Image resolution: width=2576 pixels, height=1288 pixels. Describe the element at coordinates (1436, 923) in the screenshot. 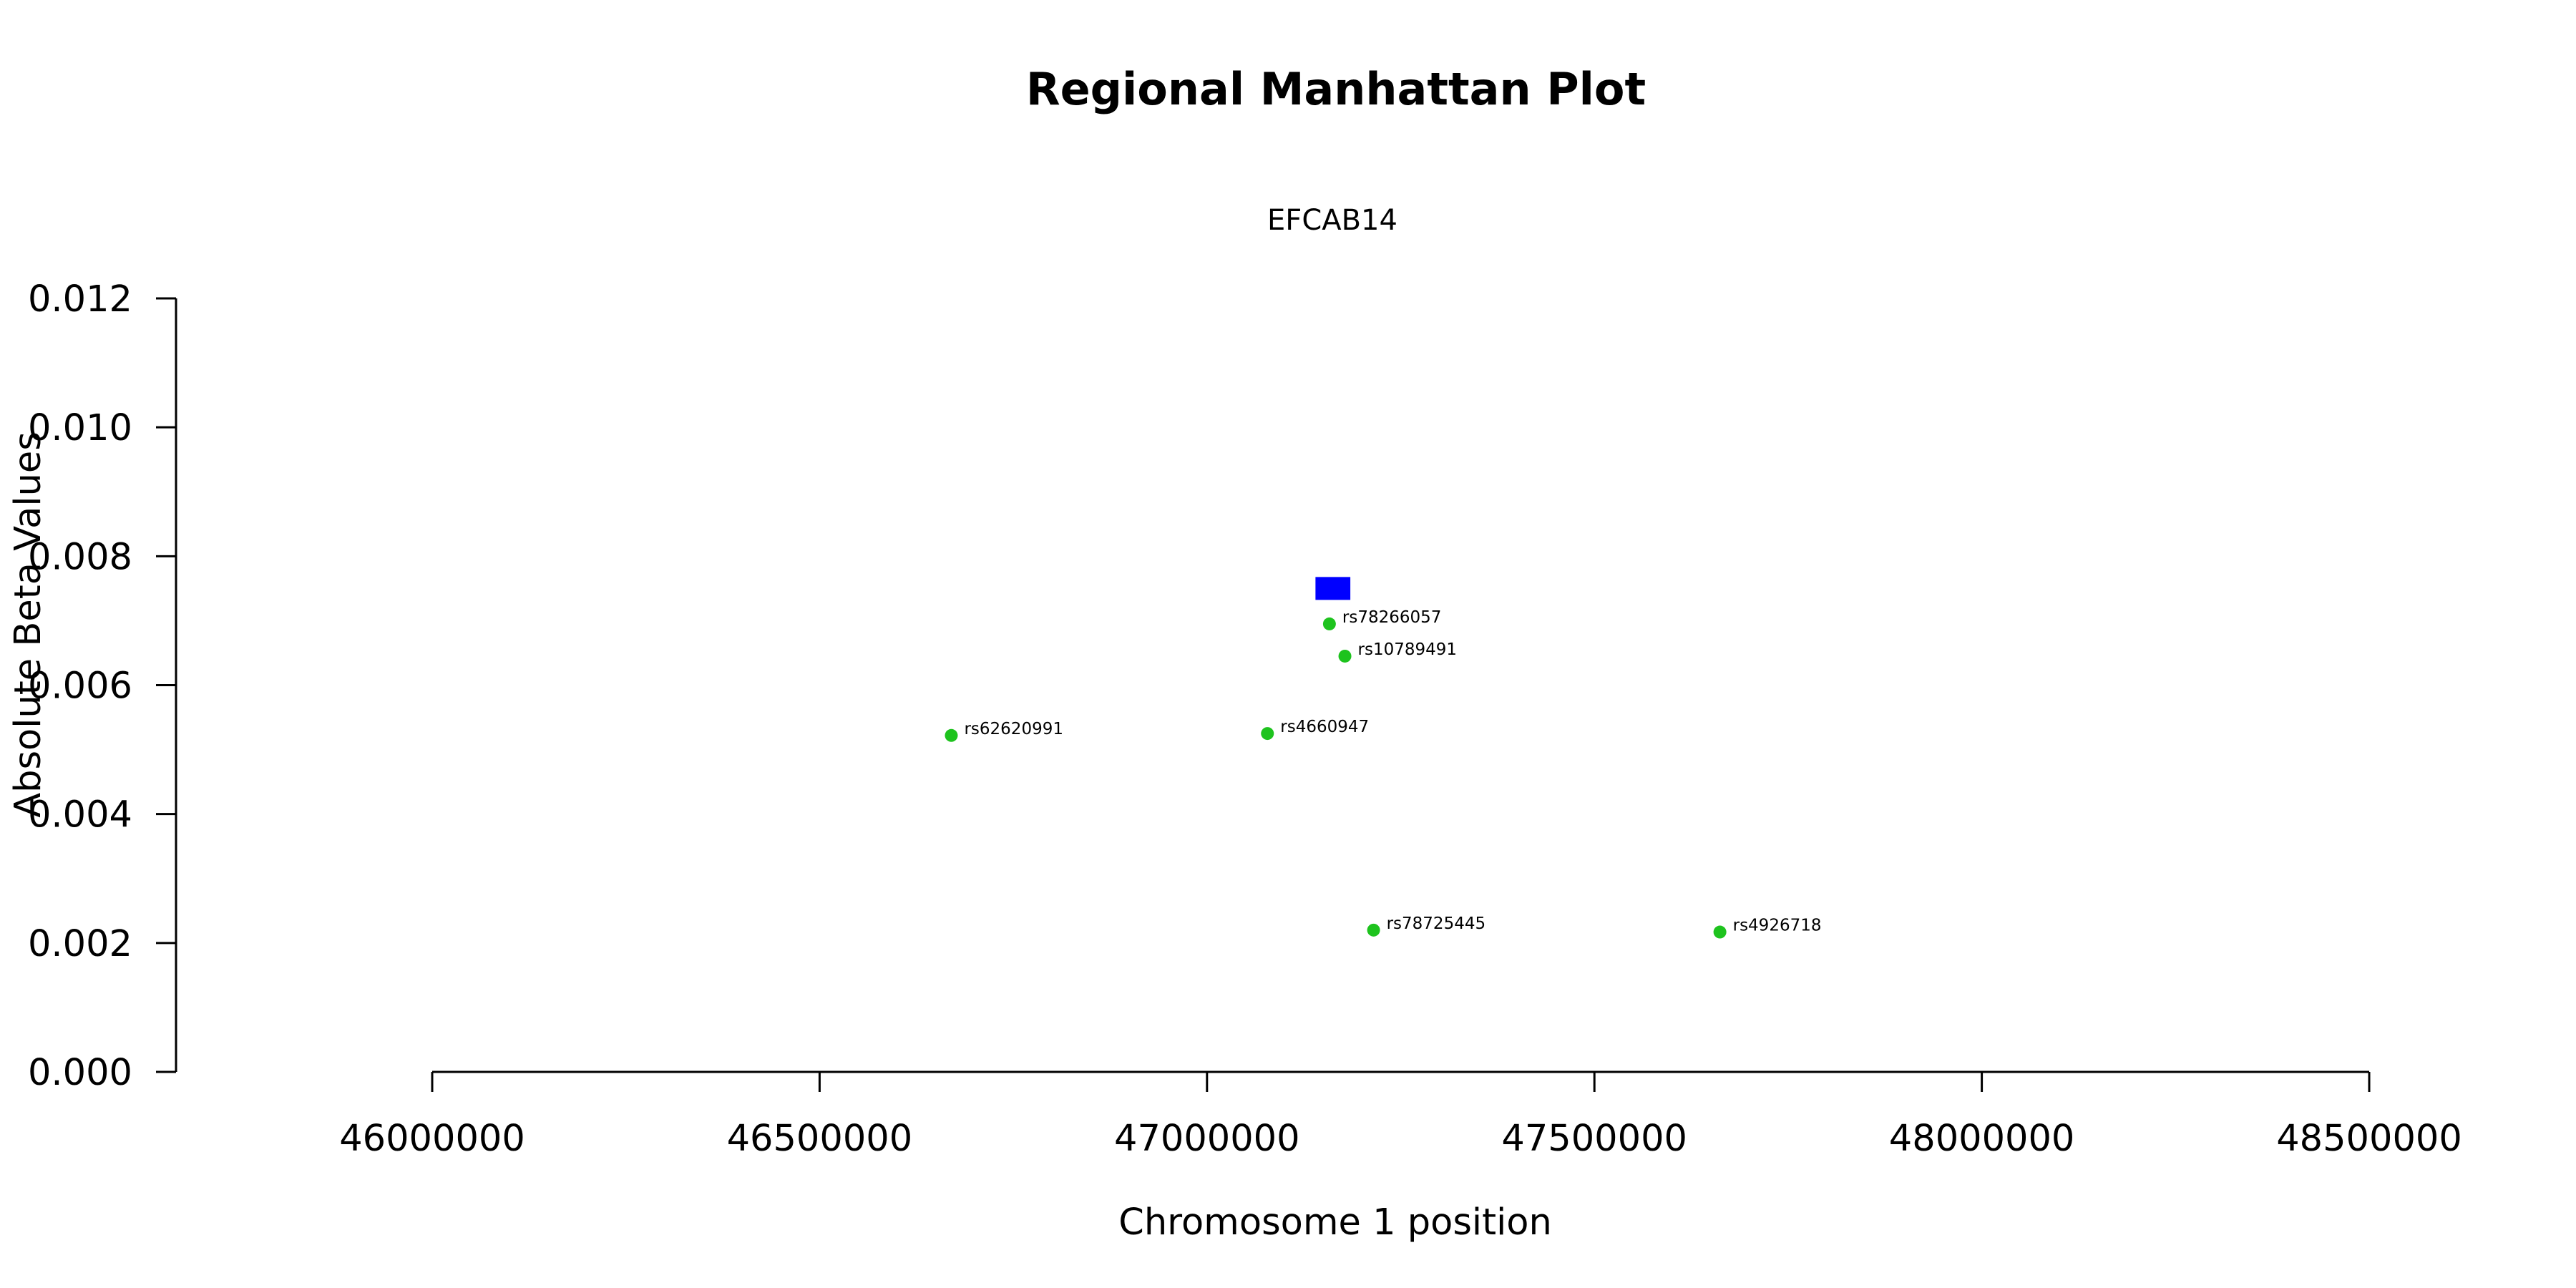

I see `snp-label: rs78725445` at that location.